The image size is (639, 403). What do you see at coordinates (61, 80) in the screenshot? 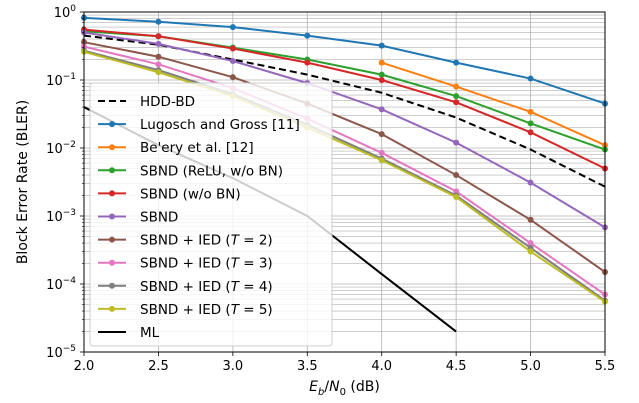
I see `y-tick-label: 10⁻¹` at bounding box center [61, 80].